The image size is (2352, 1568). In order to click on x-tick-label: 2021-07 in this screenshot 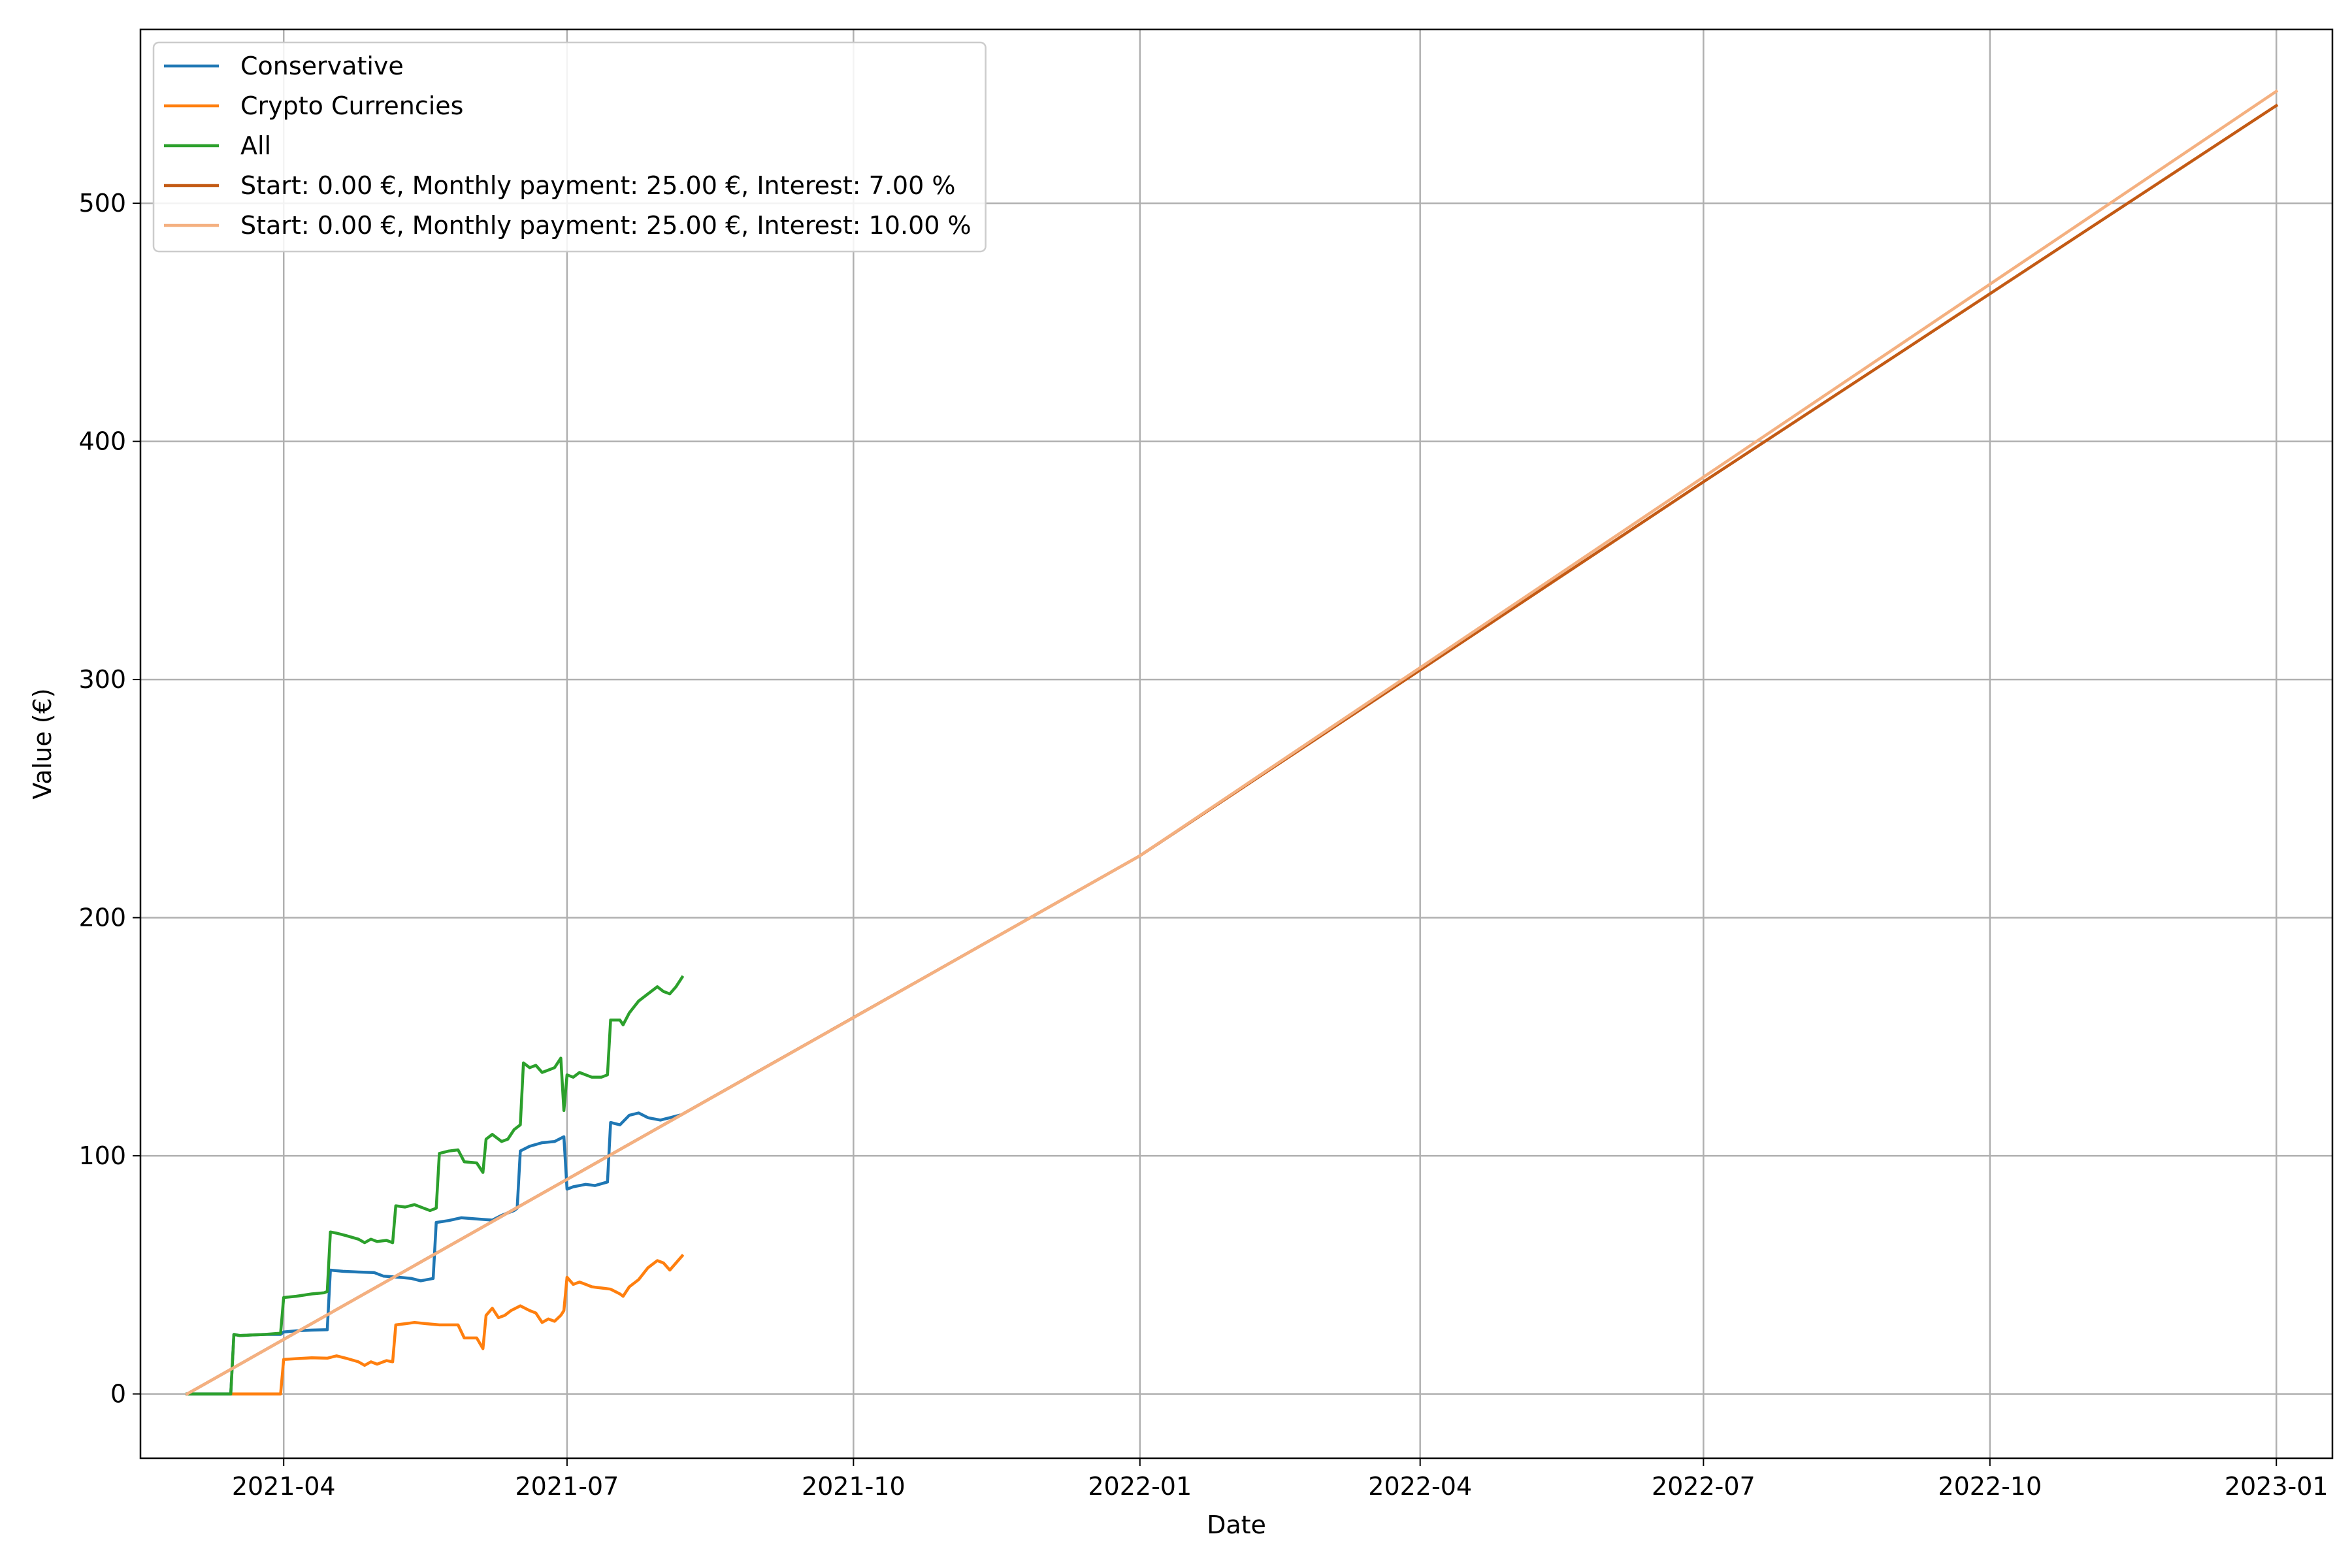, I will do `click(567, 1486)`.